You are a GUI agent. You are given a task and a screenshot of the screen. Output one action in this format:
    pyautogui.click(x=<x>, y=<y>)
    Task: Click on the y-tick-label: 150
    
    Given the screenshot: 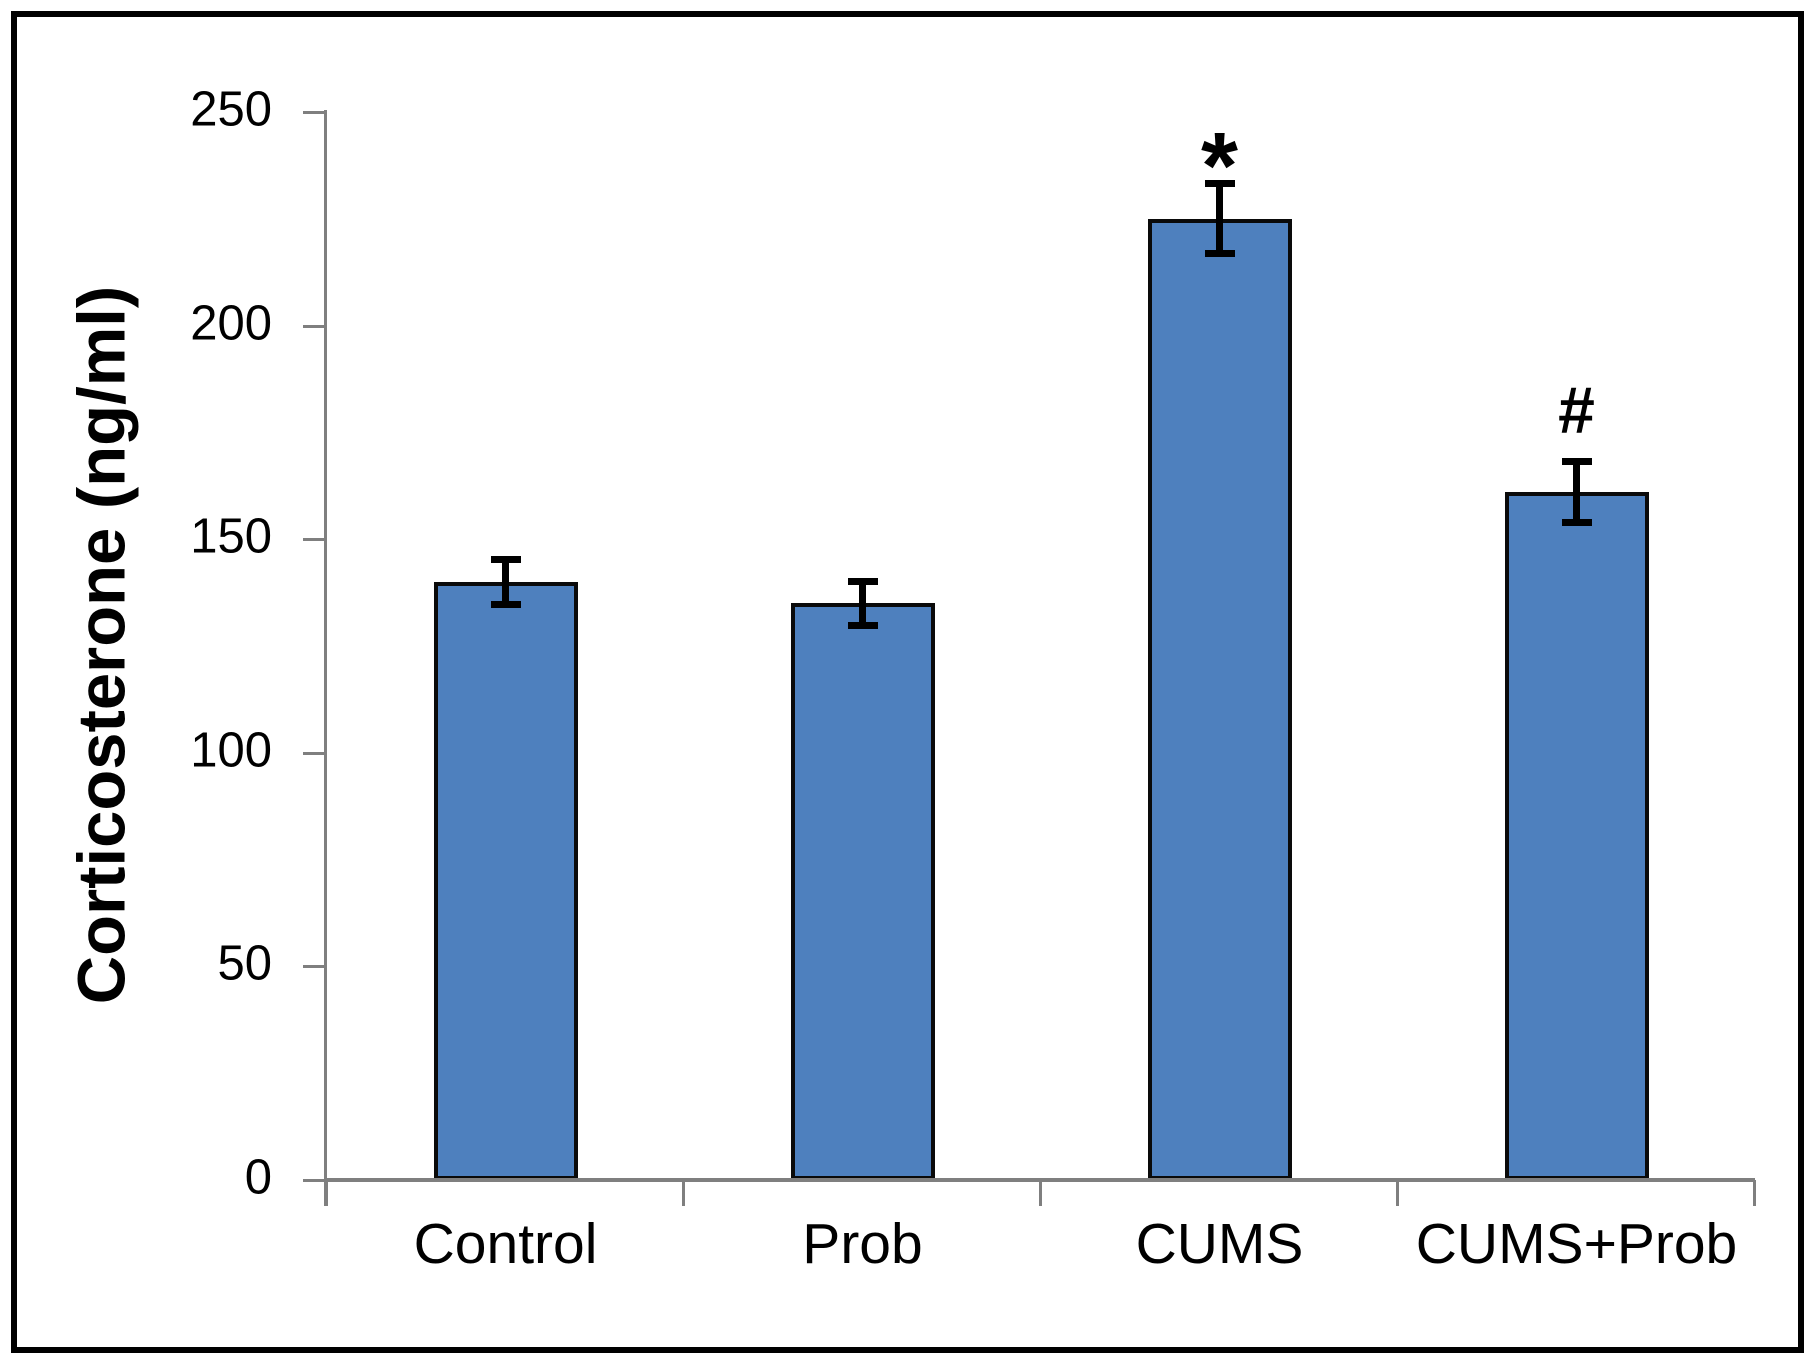 What is the action you would take?
    pyautogui.click(x=231, y=536)
    